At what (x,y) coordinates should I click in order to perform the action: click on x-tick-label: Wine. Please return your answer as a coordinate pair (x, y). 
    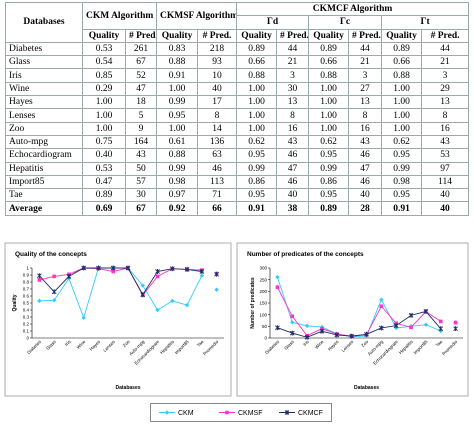
    Looking at the image, I should click on (81, 344).